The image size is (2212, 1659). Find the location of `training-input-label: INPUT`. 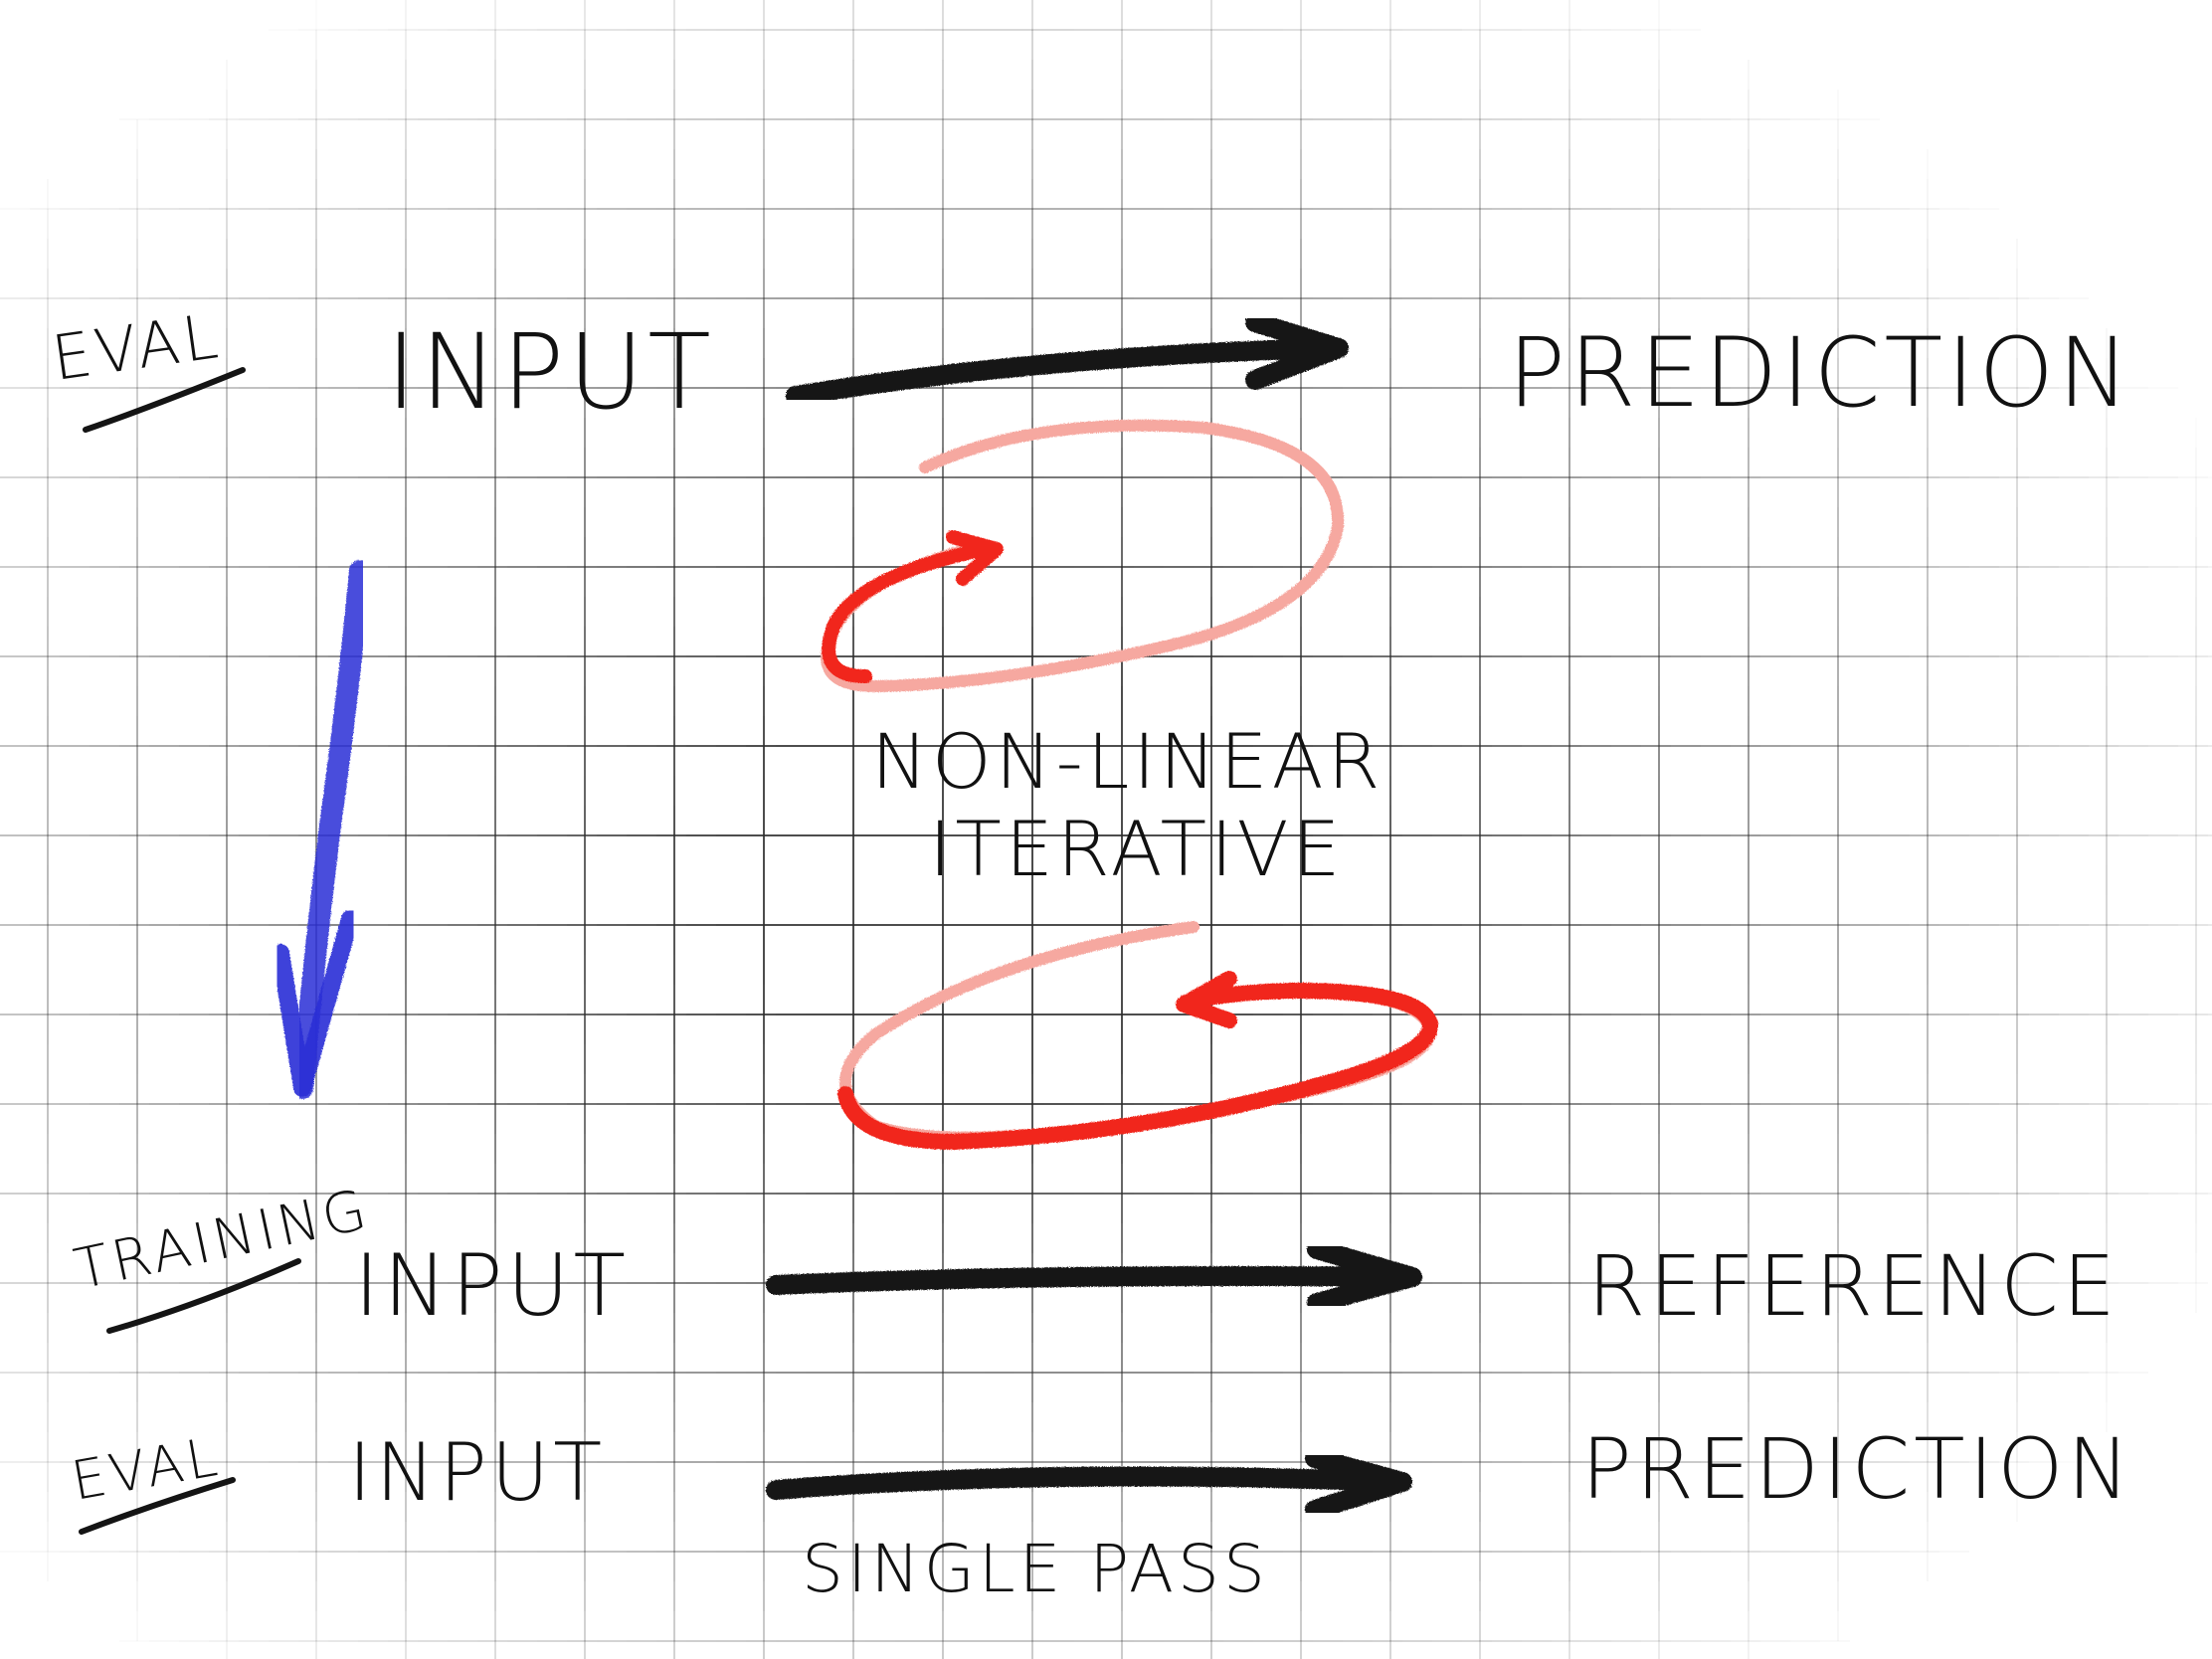

training-input-label: INPUT is located at coordinates (492, 1286).